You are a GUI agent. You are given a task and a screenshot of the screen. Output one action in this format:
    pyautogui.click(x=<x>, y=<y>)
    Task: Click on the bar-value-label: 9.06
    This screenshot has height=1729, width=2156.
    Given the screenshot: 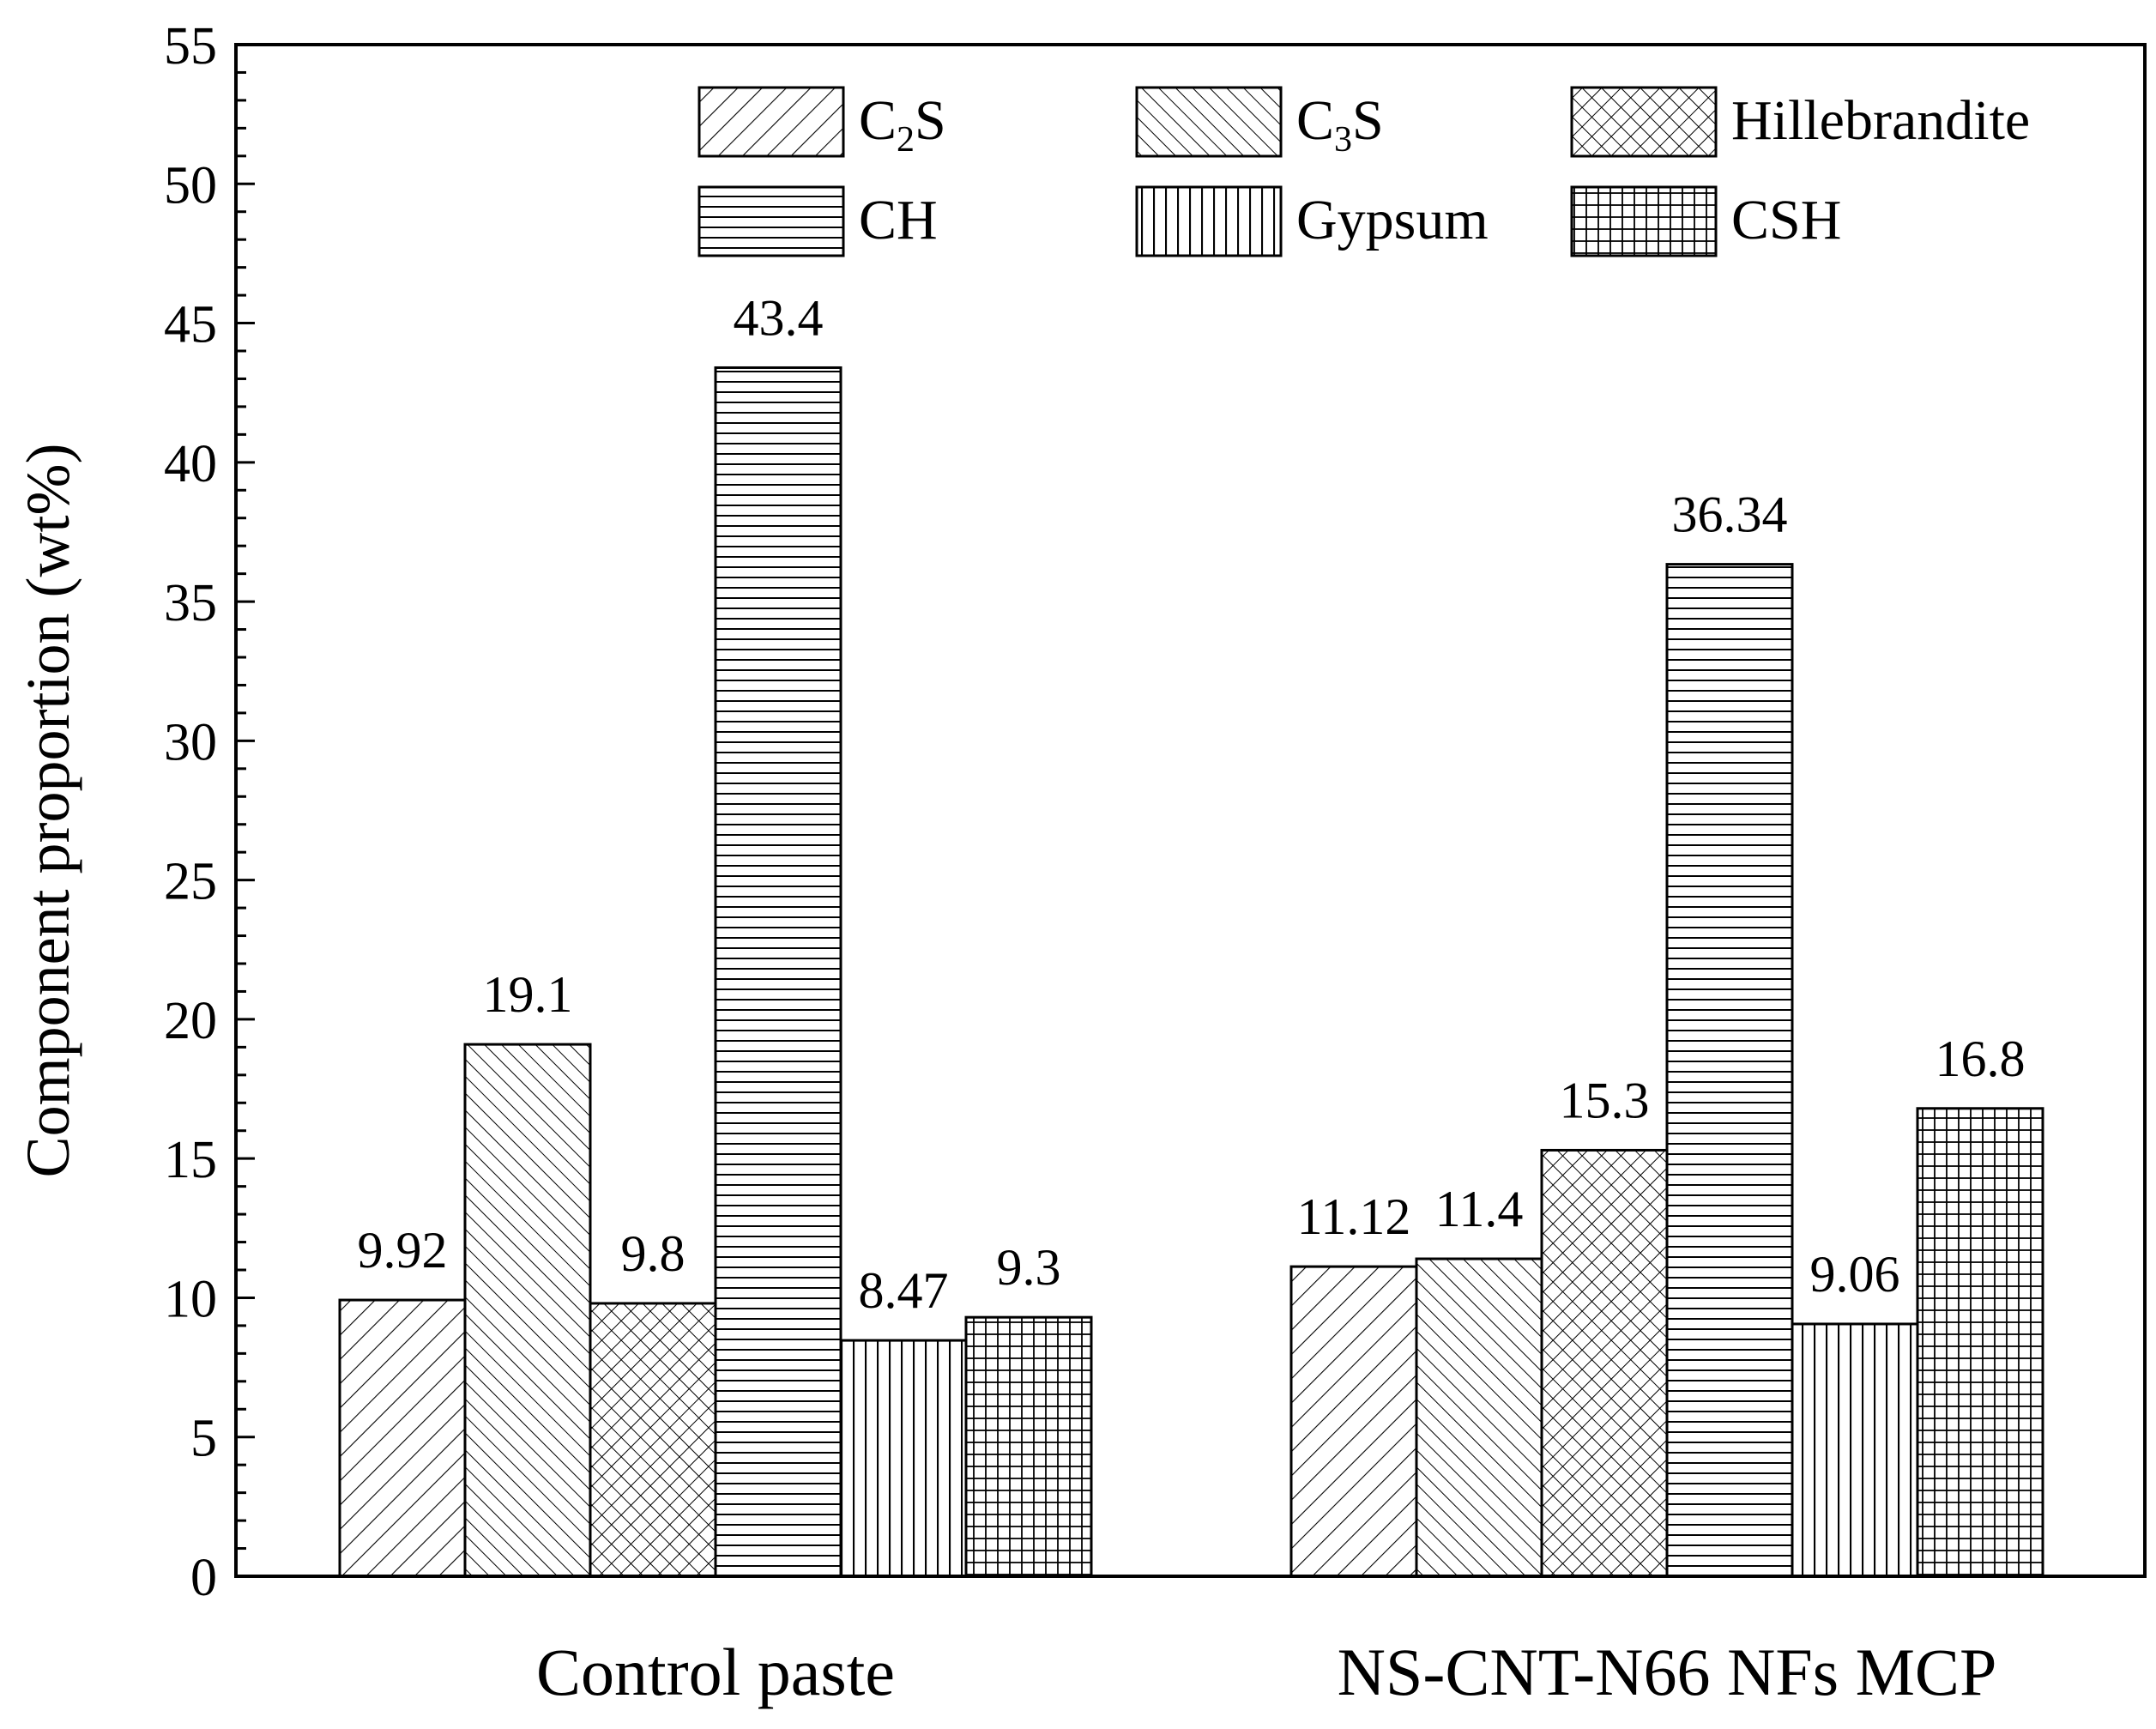 What is the action you would take?
    pyautogui.click(x=1855, y=1274)
    